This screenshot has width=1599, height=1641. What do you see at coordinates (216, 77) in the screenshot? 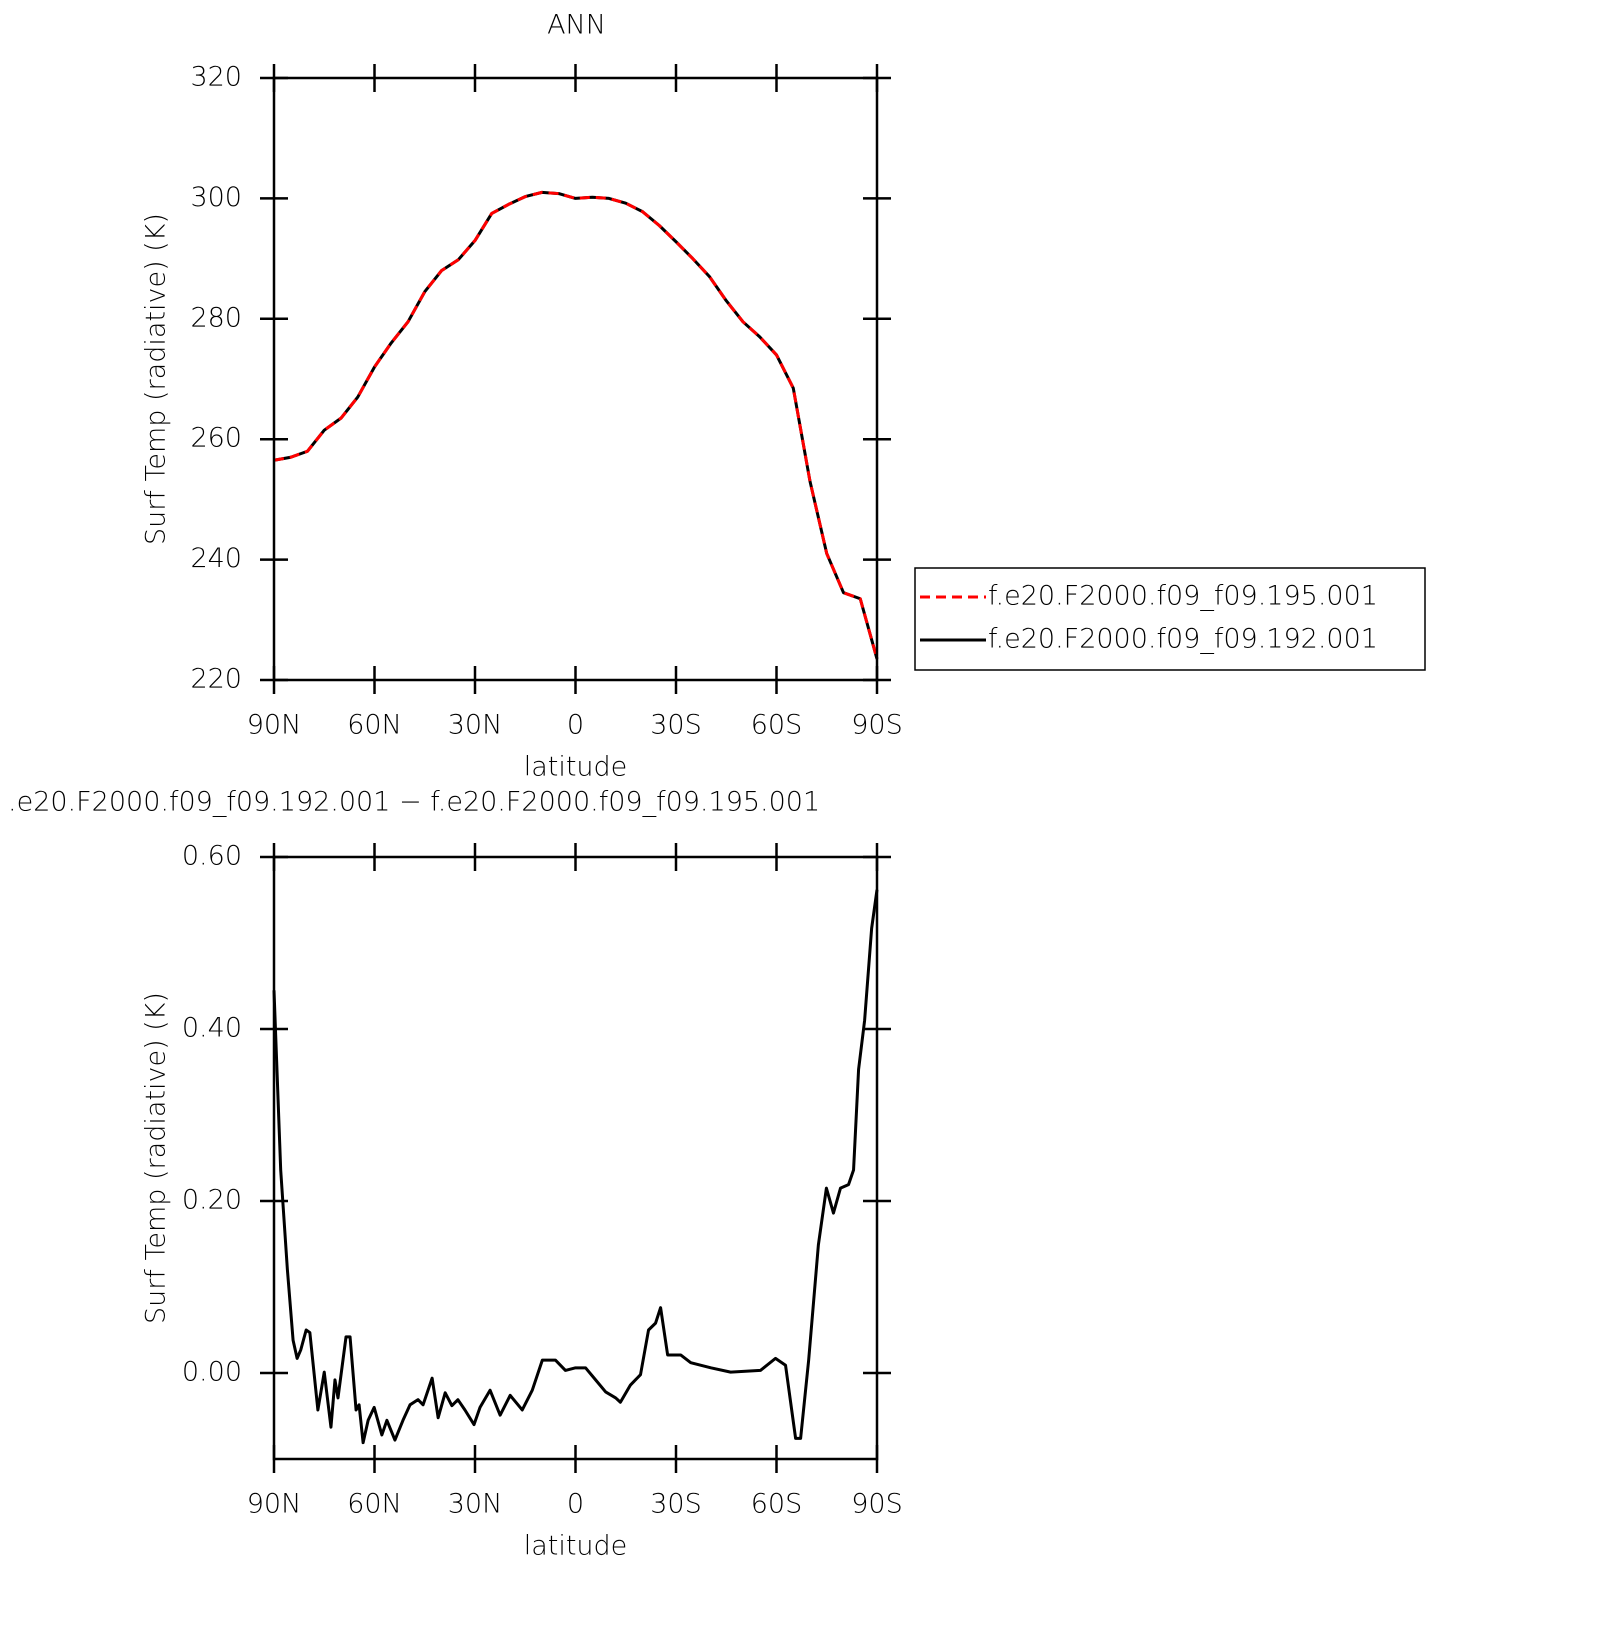
I see `y-tick-label: 320` at bounding box center [216, 77].